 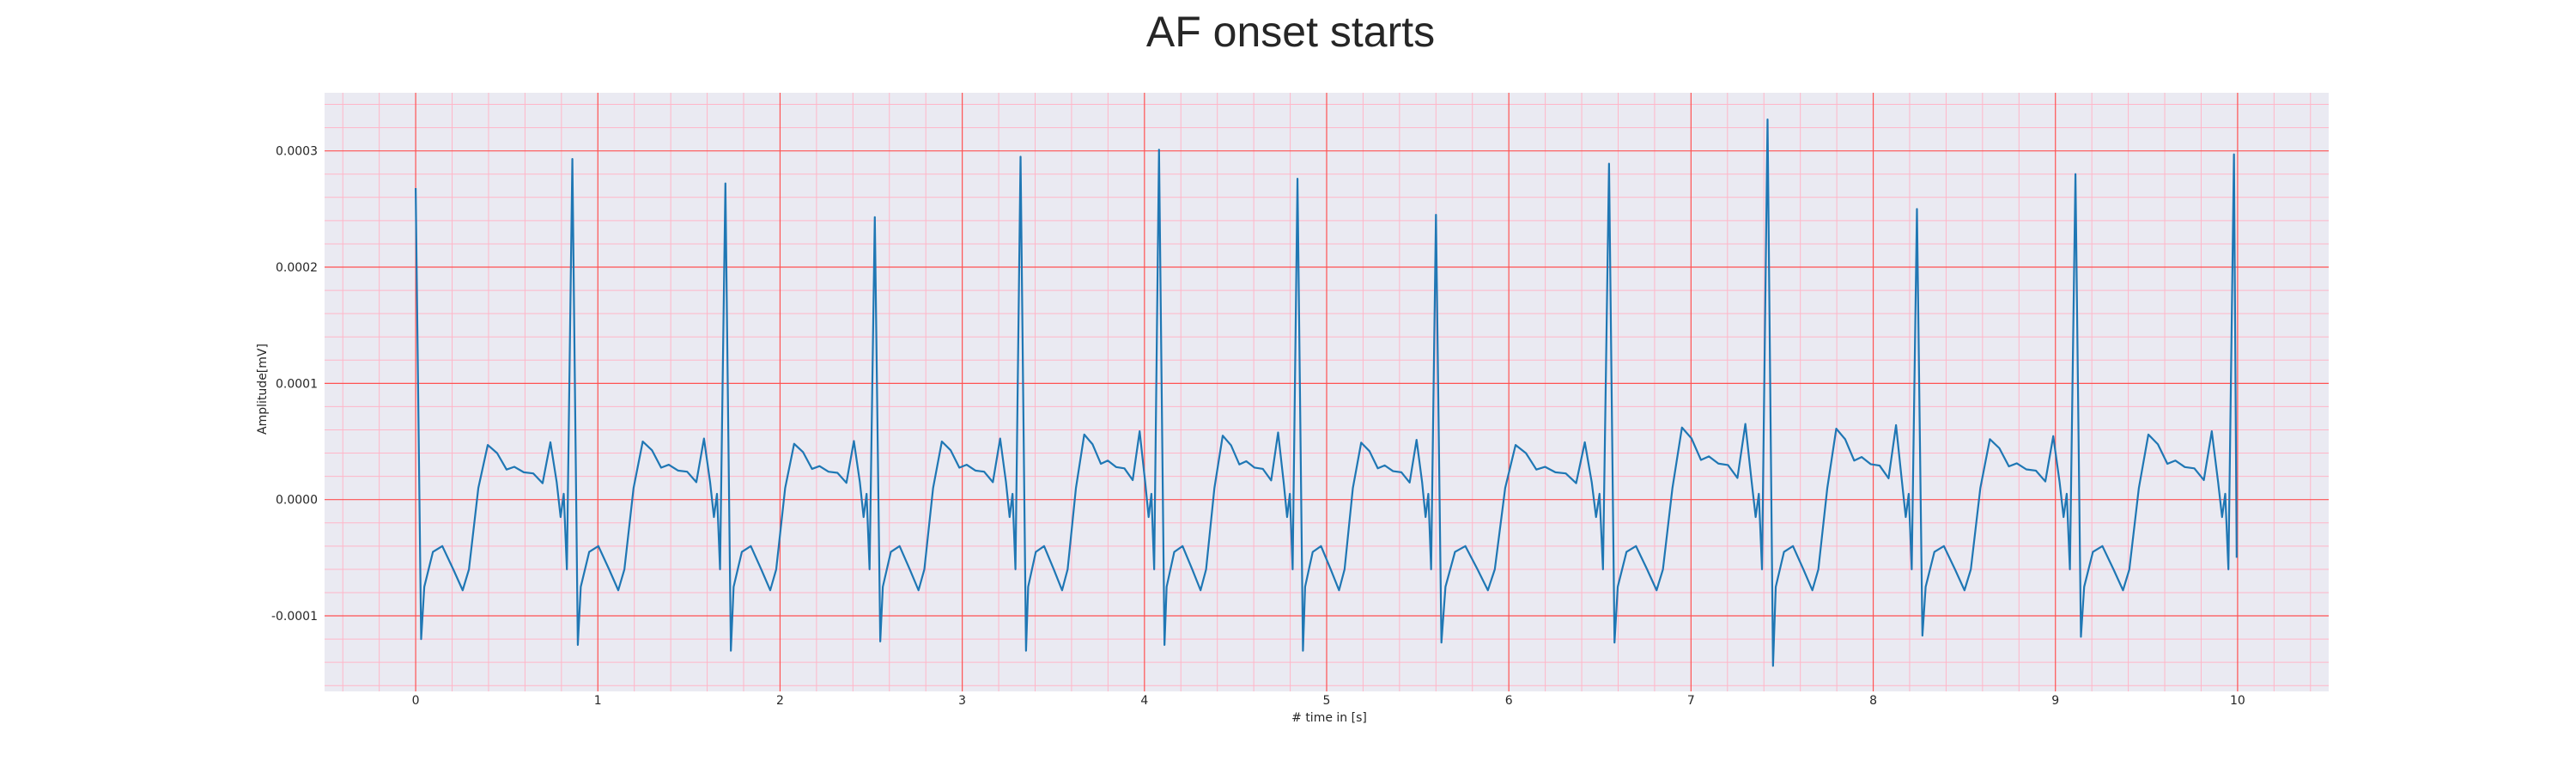 What do you see at coordinates (780, 701) in the screenshot?
I see `x-tick-label: 2` at bounding box center [780, 701].